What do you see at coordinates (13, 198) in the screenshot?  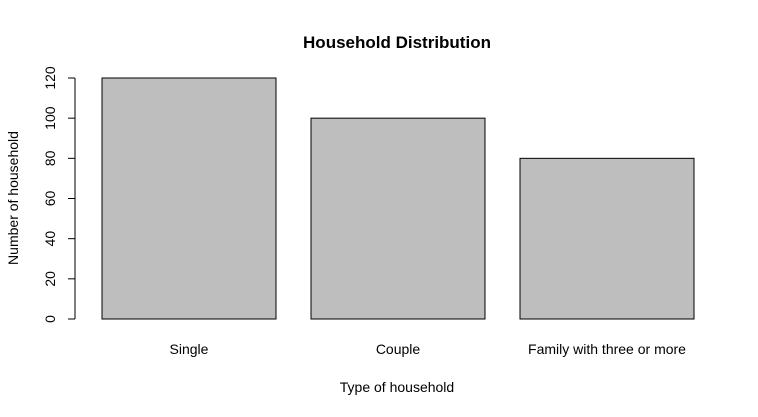 I see `y-axis-title: Number of household` at bounding box center [13, 198].